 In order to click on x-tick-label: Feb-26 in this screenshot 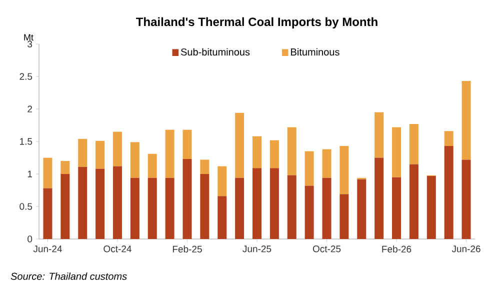, I will do `click(397, 249)`.